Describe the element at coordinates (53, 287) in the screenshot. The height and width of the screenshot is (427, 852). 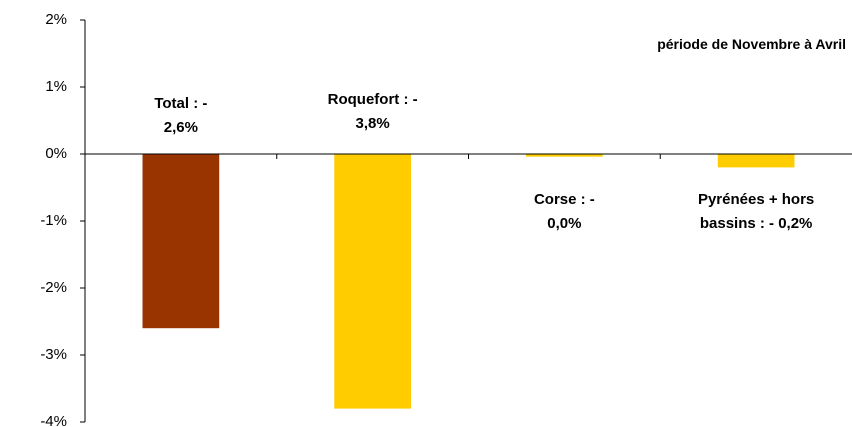
I see `y-tick-label: -2%` at that location.